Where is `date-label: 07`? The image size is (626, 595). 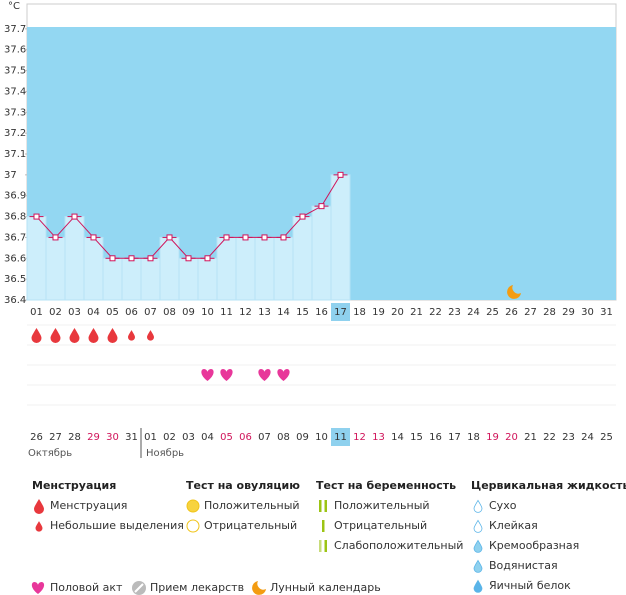 date-label: 07 is located at coordinates (264, 437).